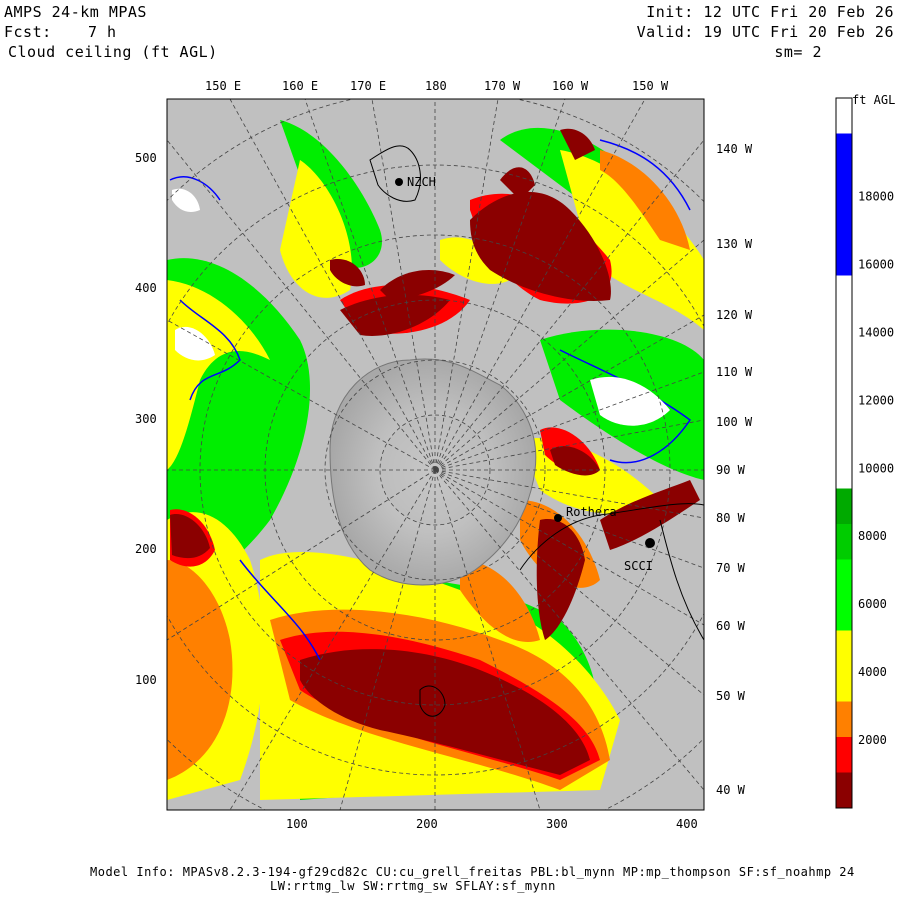 Image resolution: width=900 pixels, height=900 pixels. I want to click on colorbar-tick-label: 8000, so click(872, 536).